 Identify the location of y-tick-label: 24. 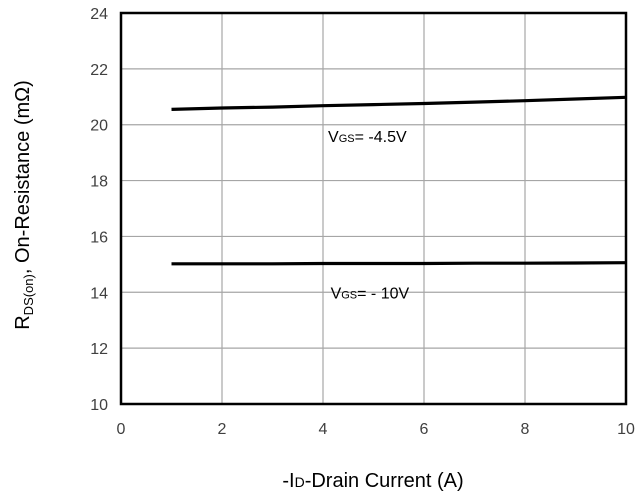
(99, 14).